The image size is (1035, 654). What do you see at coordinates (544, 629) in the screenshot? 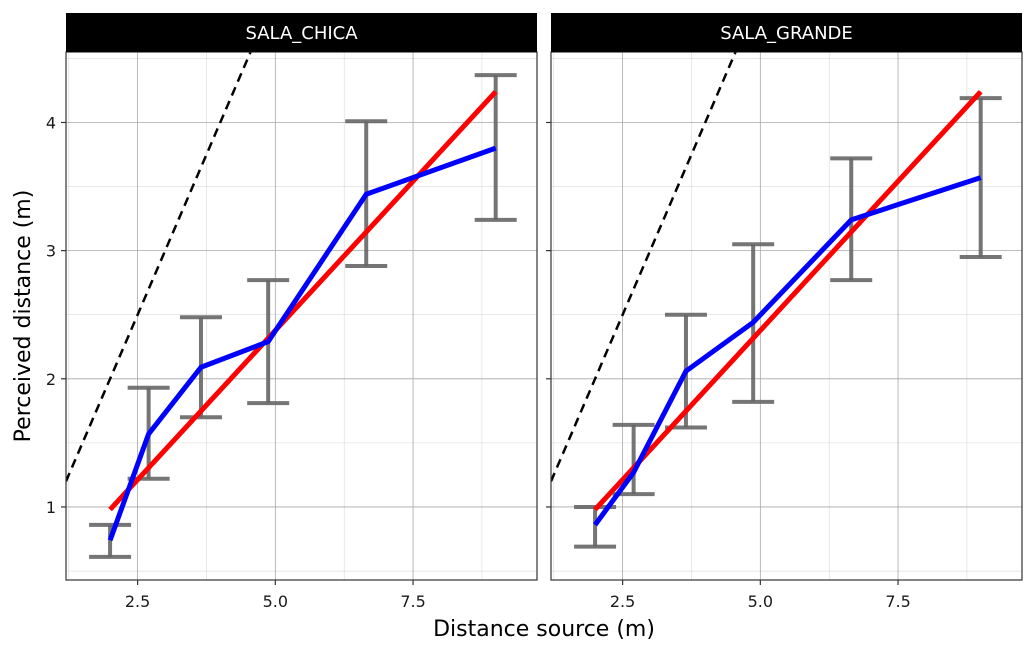
I see `x-axis-title: Distance source (m)` at bounding box center [544, 629].